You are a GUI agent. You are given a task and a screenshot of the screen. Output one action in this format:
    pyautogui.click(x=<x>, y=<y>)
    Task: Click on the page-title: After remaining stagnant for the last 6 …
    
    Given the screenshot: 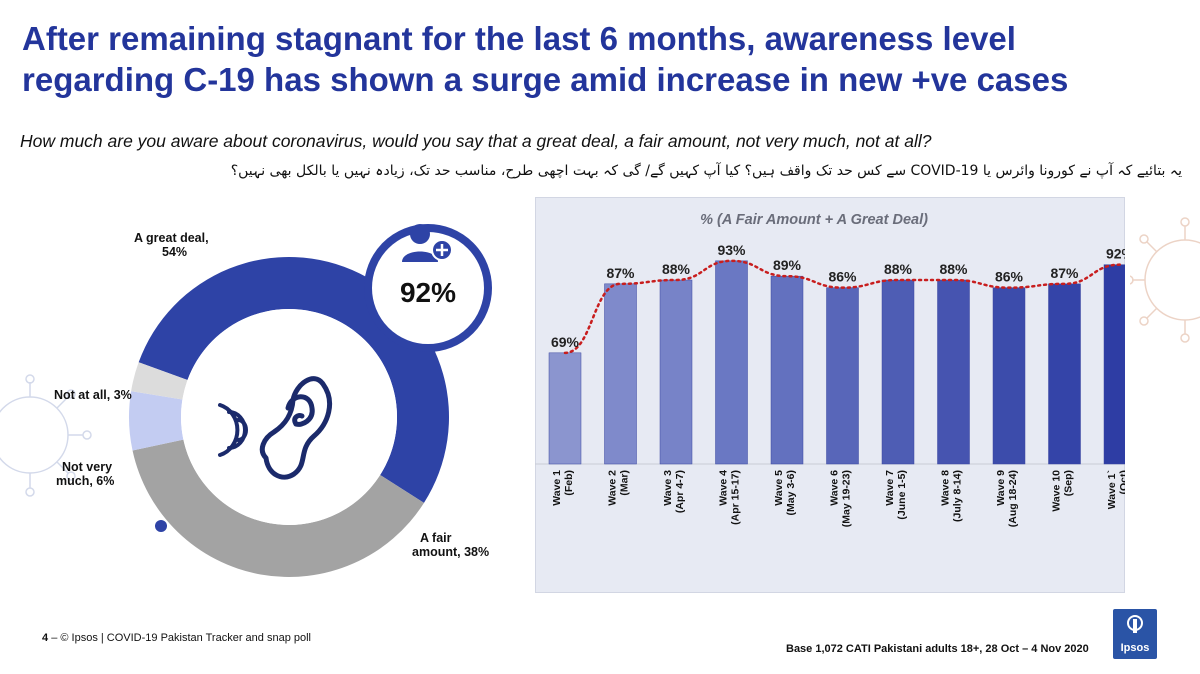 What is the action you would take?
    pyautogui.click(x=545, y=59)
    